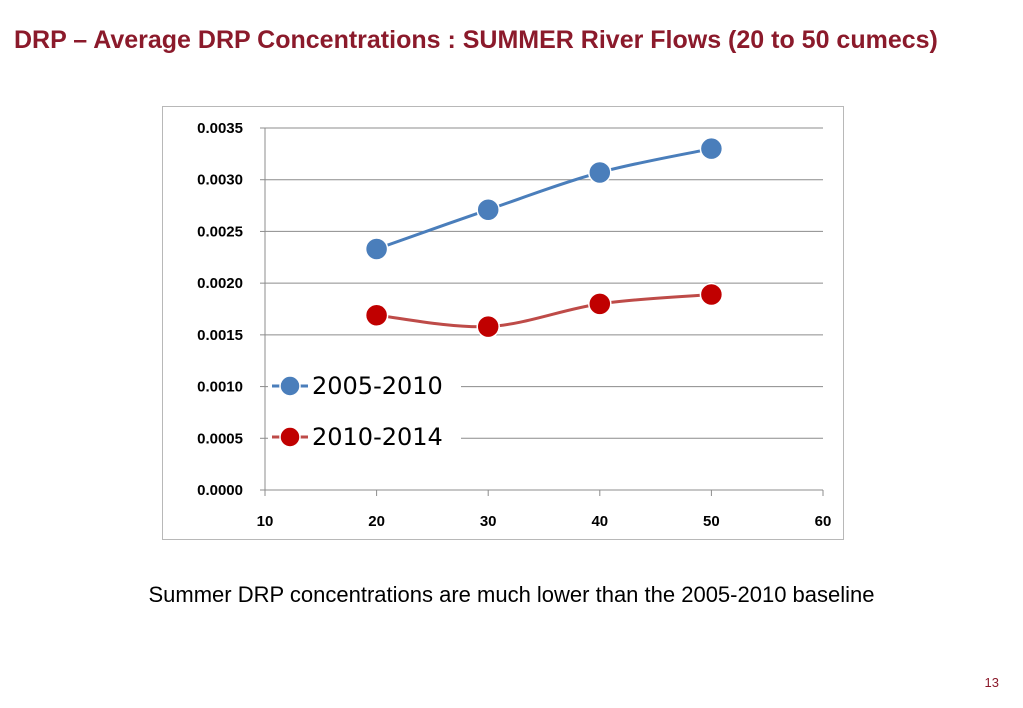 The image size is (1023, 708). Describe the element at coordinates (711, 521) in the screenshot. I see `x-tick-label: 50` at that location.